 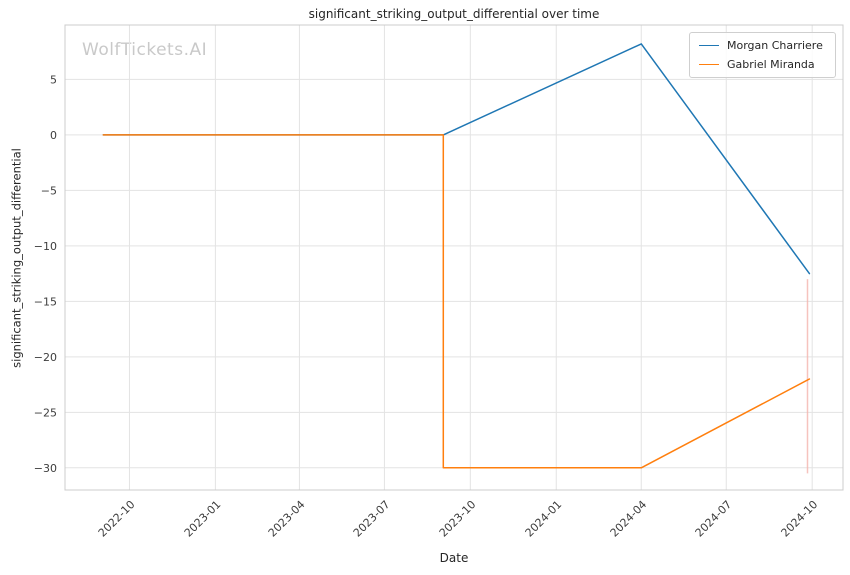 What do you see at coordinates (544, 519) in the screenshot?
I see `x-tick-label: 2024-01` at bounding box center [544, 519].